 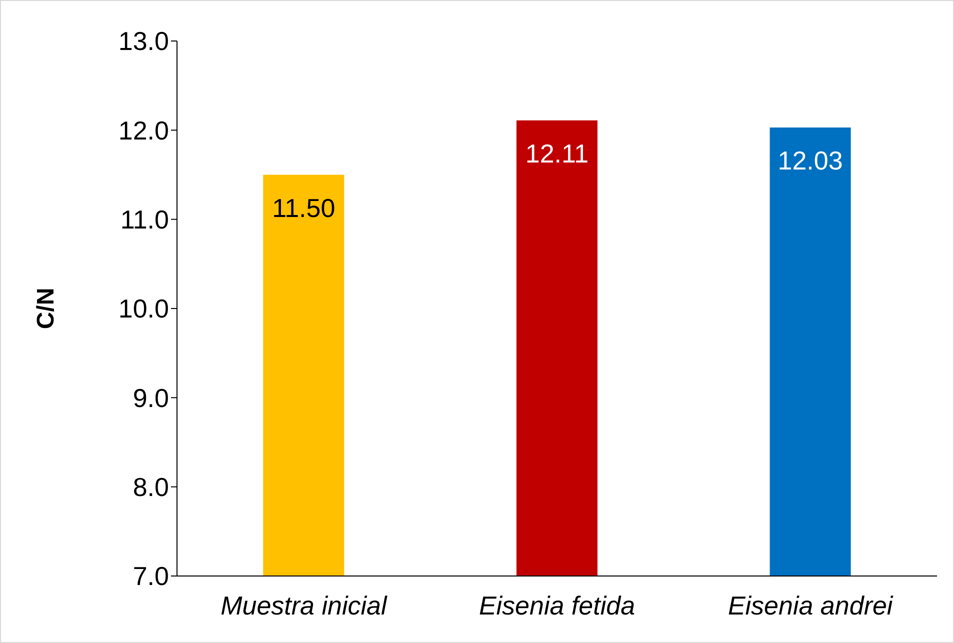 What do you see at coordinates (143, 309) in the screenshot?
I see `y-tick-label: 10.0` at bounding box center [143, 309].